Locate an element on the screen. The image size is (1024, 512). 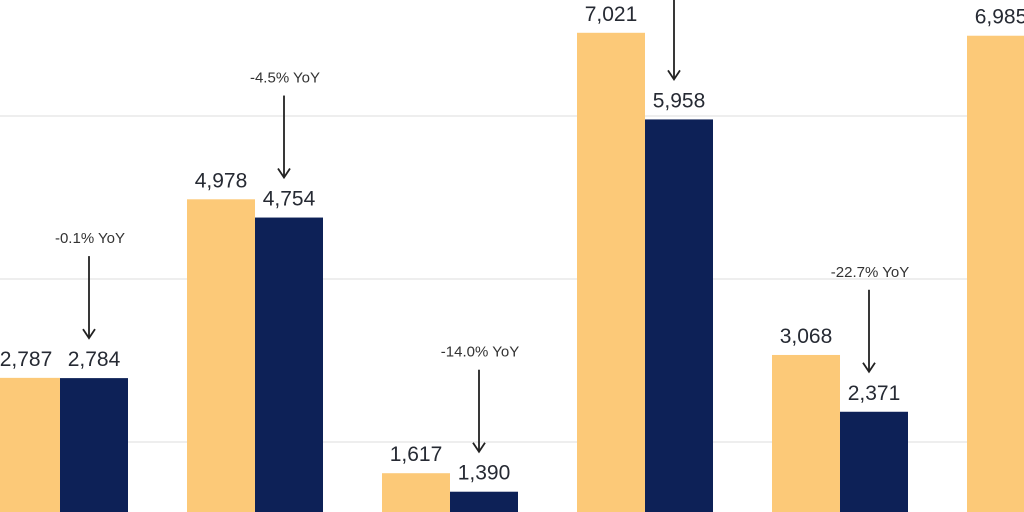
yoy-annotation: -22.7% YoY is located at coordinates (870, 272).